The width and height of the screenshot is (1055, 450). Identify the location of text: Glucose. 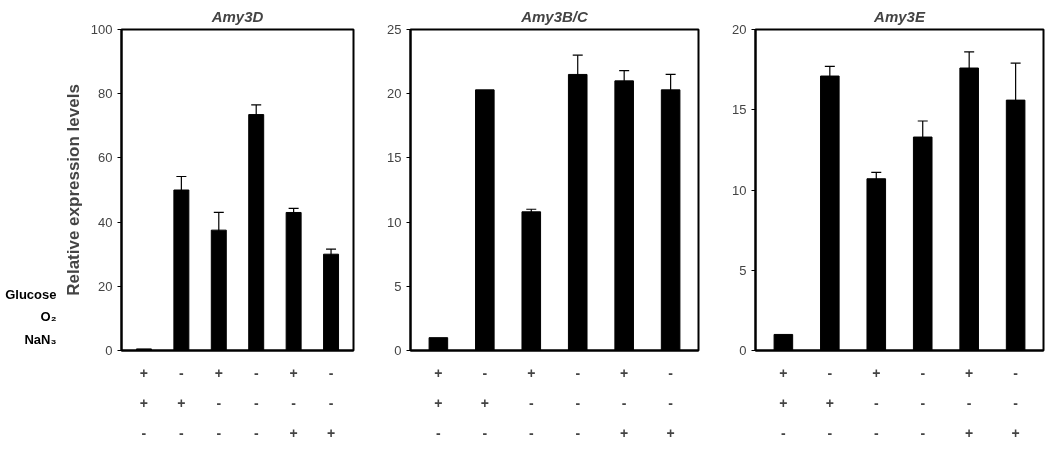
(31, 295).